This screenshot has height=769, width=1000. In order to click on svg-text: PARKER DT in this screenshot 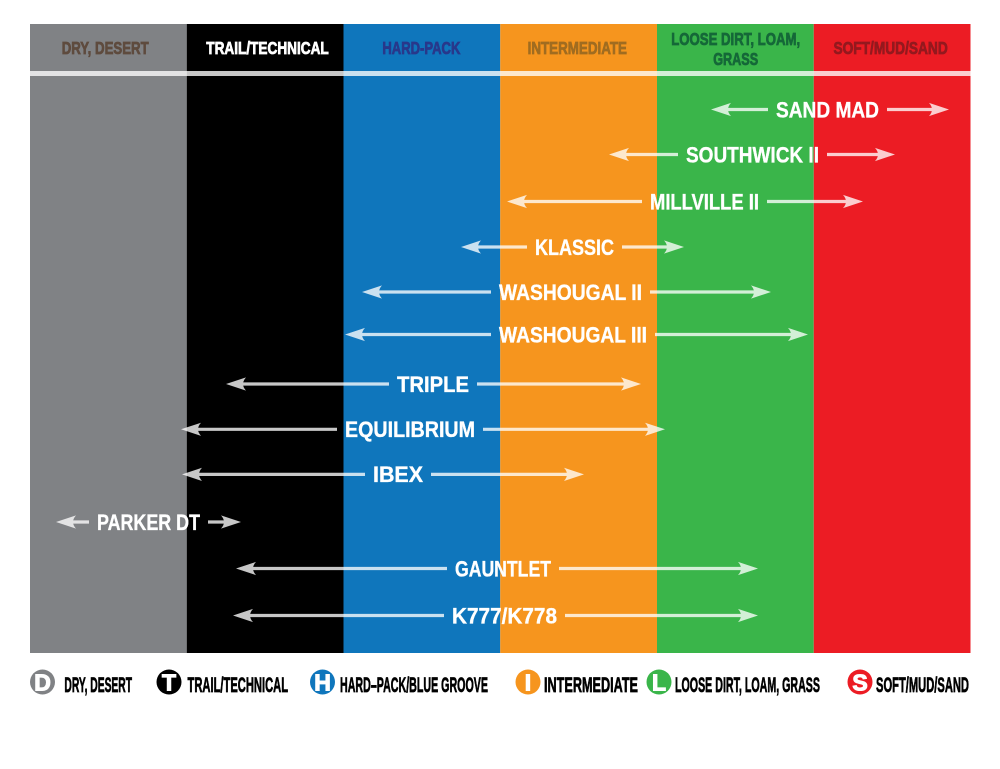, I will do `click(149, 522)`.